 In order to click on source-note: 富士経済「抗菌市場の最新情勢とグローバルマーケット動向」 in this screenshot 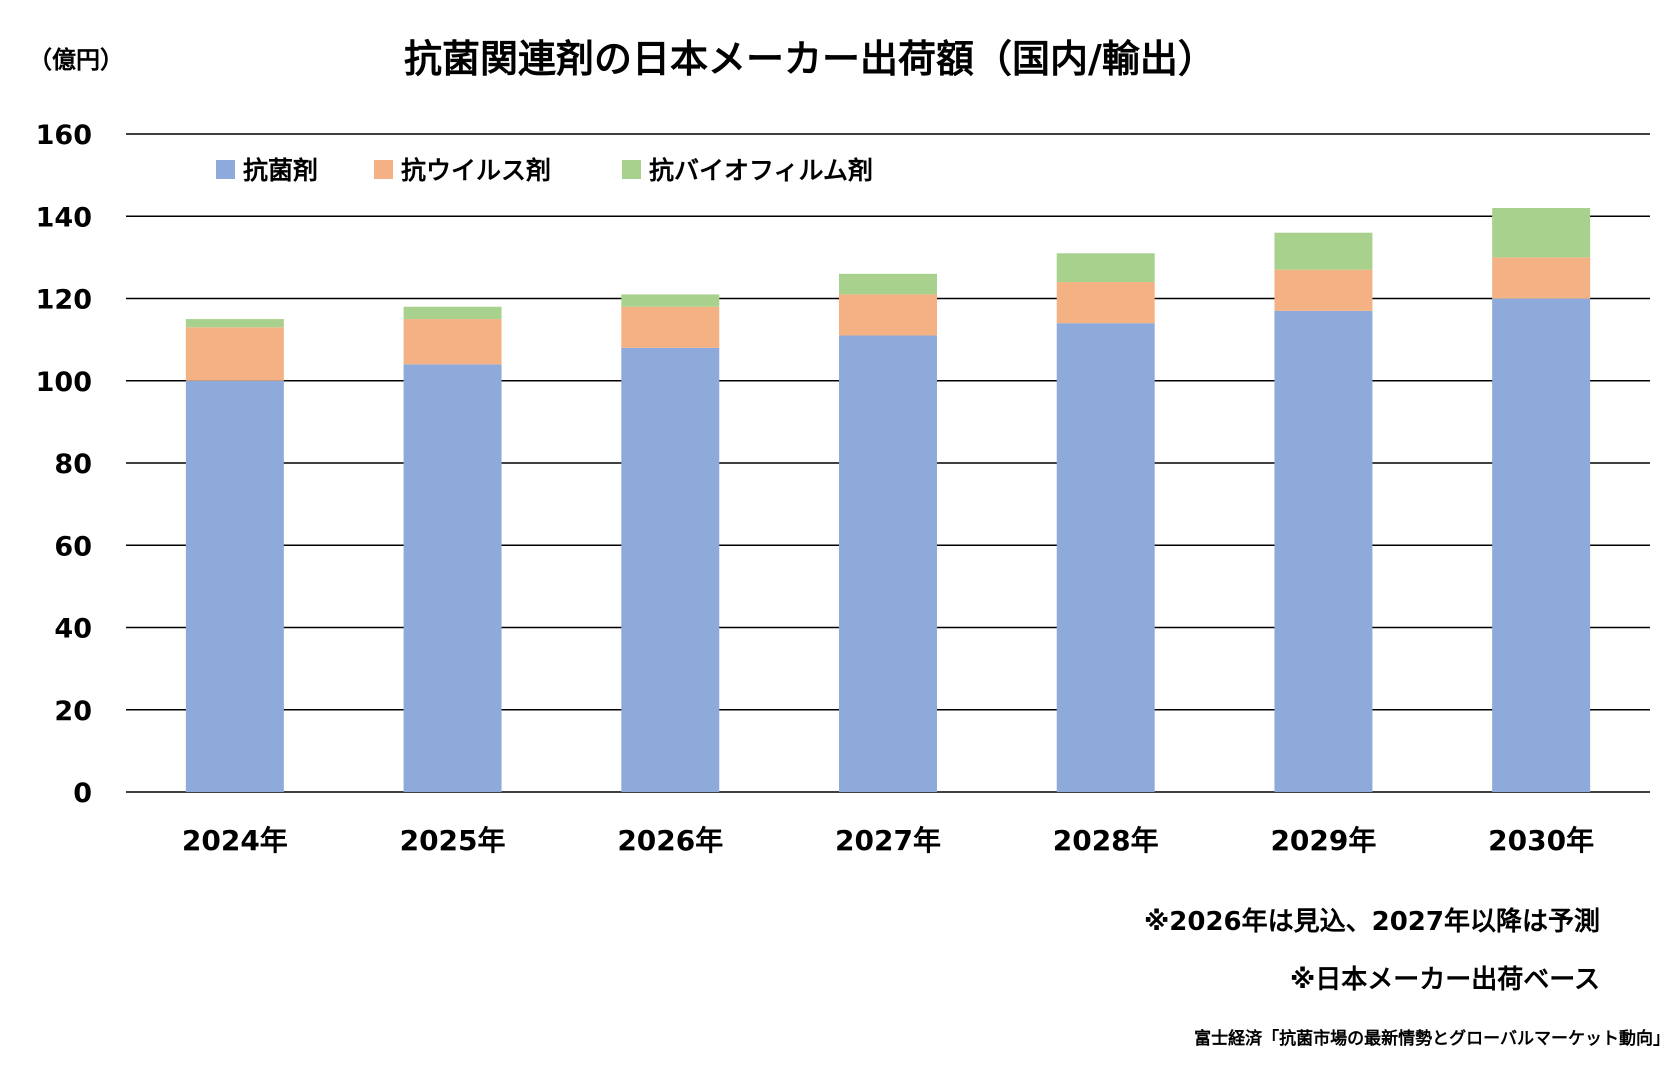, I will do `click(1432, 1038)`.